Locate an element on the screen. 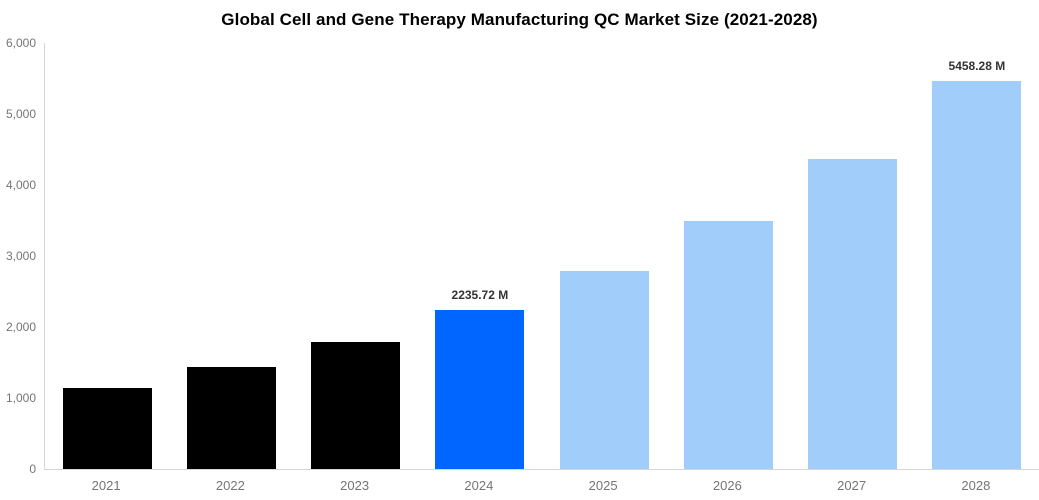 The width and height of the screenshot is (1039, 500). y-tick-label-3000: 3,000 is located at coordinates (20, 256).